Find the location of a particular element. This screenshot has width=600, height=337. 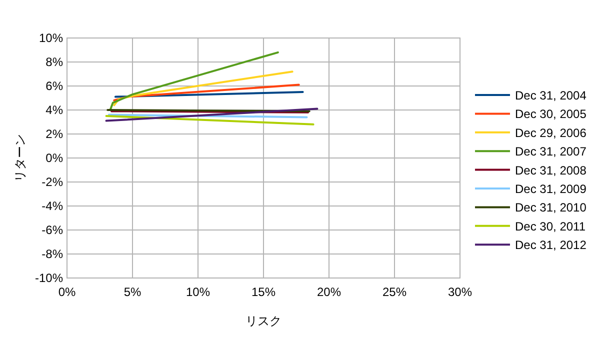

y-tick-label: -10% is located at coordinates (49, 278).